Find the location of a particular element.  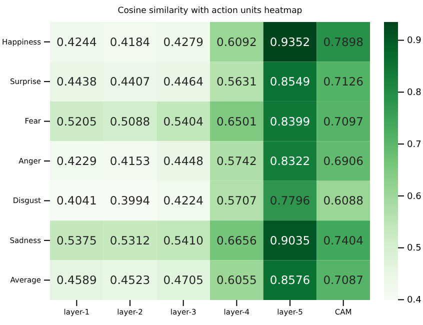

data-label: 0.9035 is located at coordinates (290, 240).